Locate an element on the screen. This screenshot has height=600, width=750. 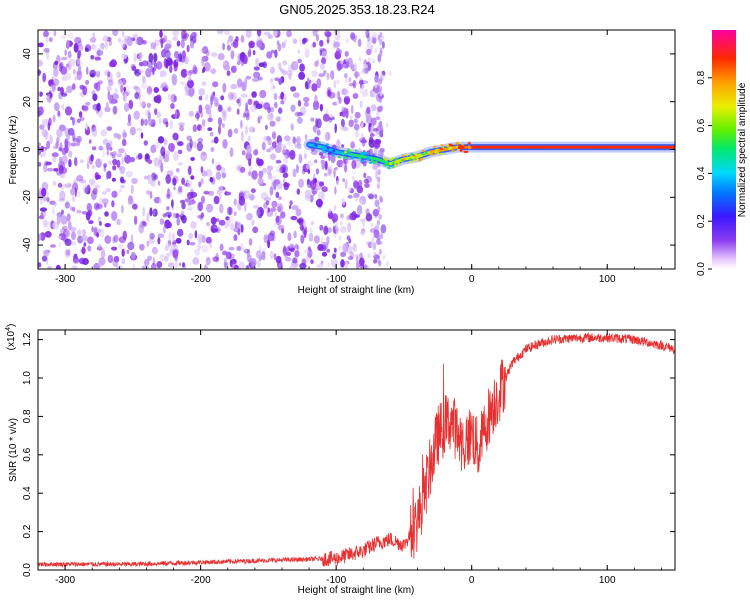
snr-y-tick-label: 0.0 is located at coordinates (27, 570).